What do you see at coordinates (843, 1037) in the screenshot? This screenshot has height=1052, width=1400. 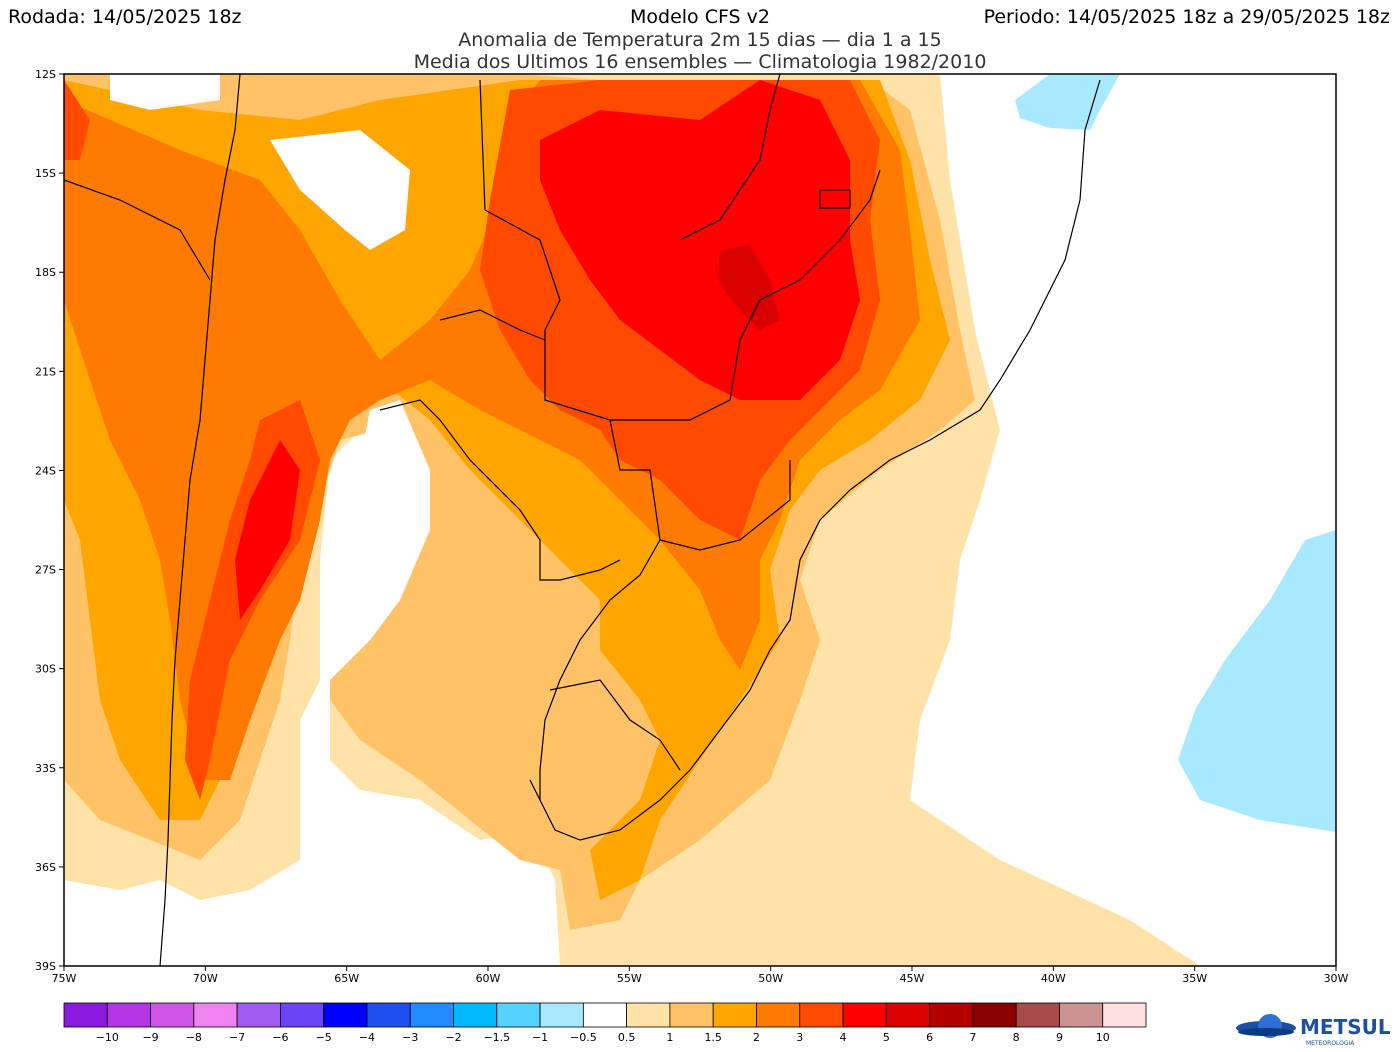 I see `colorbar-label: 4` at bounding box center [843, 1037].